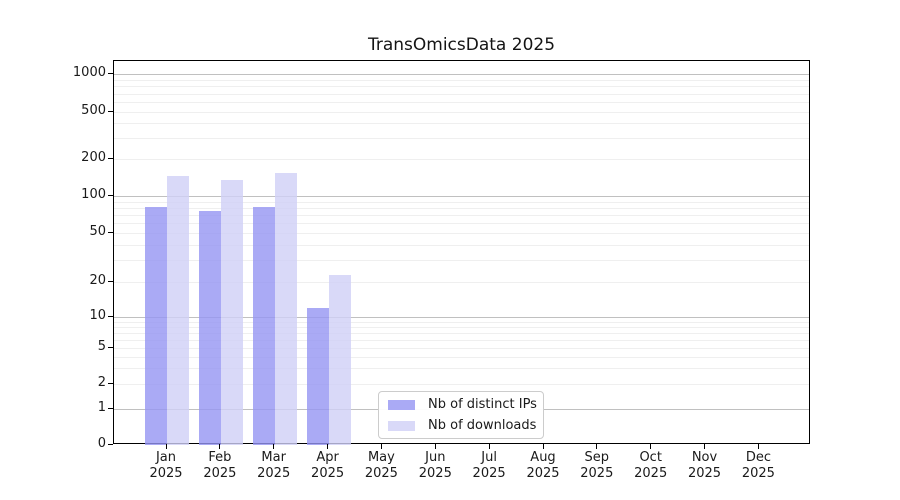 This screenshot has width=900, height=500. I want to click on chart-title: TransOmicsData 2025, so click(461, 45).